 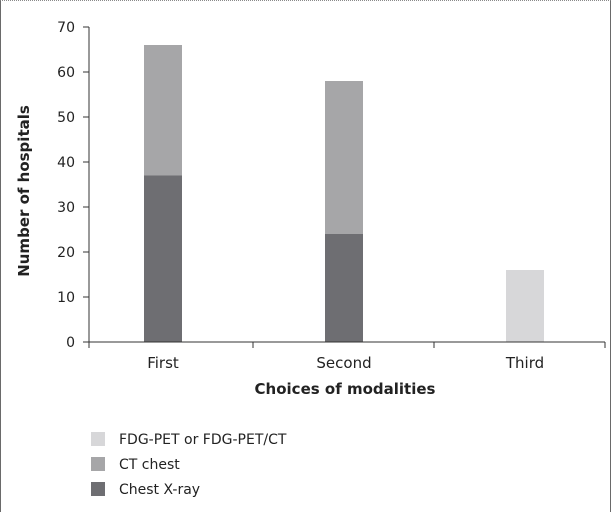 I want to click on x-axis-title: Choices of modalities, so click(x=345, y=389).